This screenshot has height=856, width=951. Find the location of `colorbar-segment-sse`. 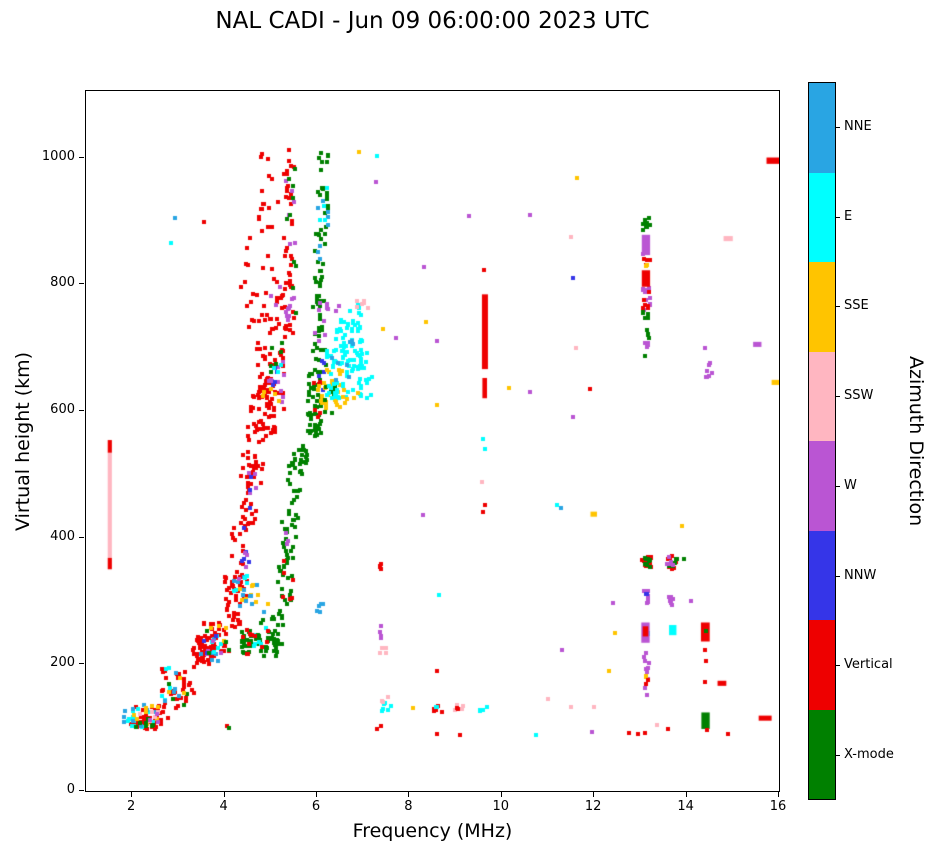

colorbar-segment-sse is located at coordinates (822, 307).